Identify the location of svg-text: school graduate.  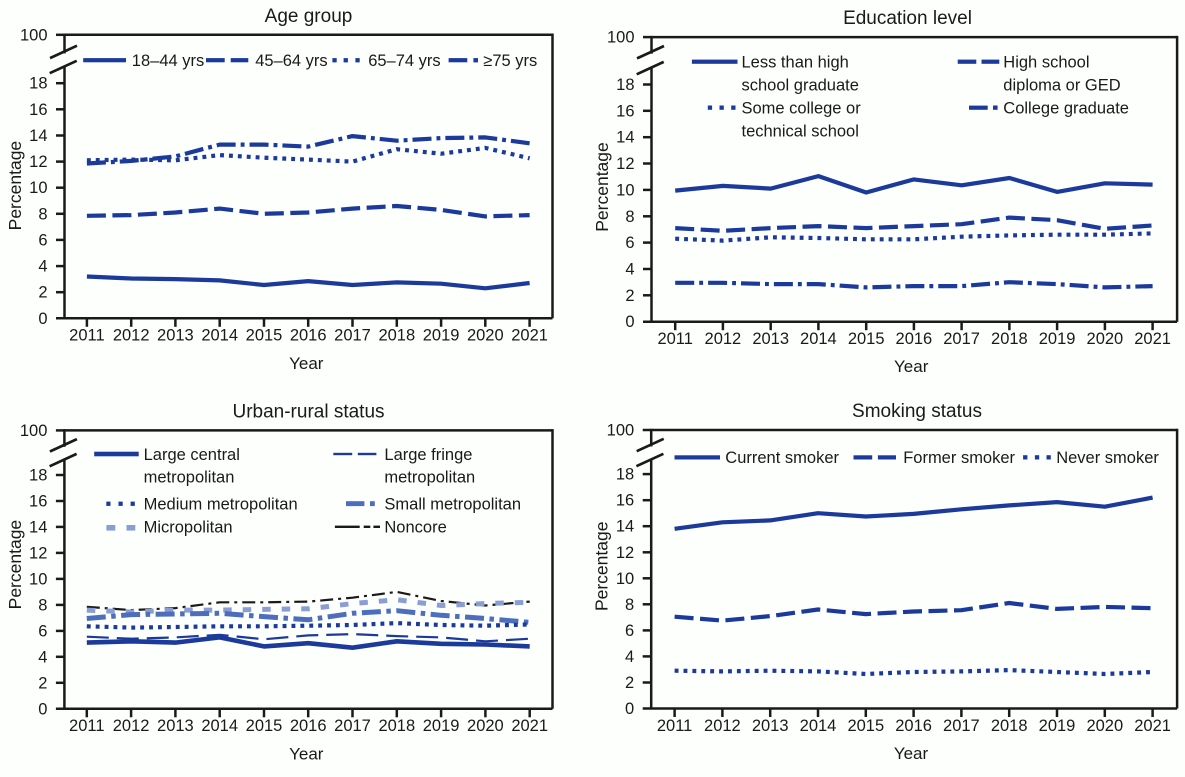
(800, 86).